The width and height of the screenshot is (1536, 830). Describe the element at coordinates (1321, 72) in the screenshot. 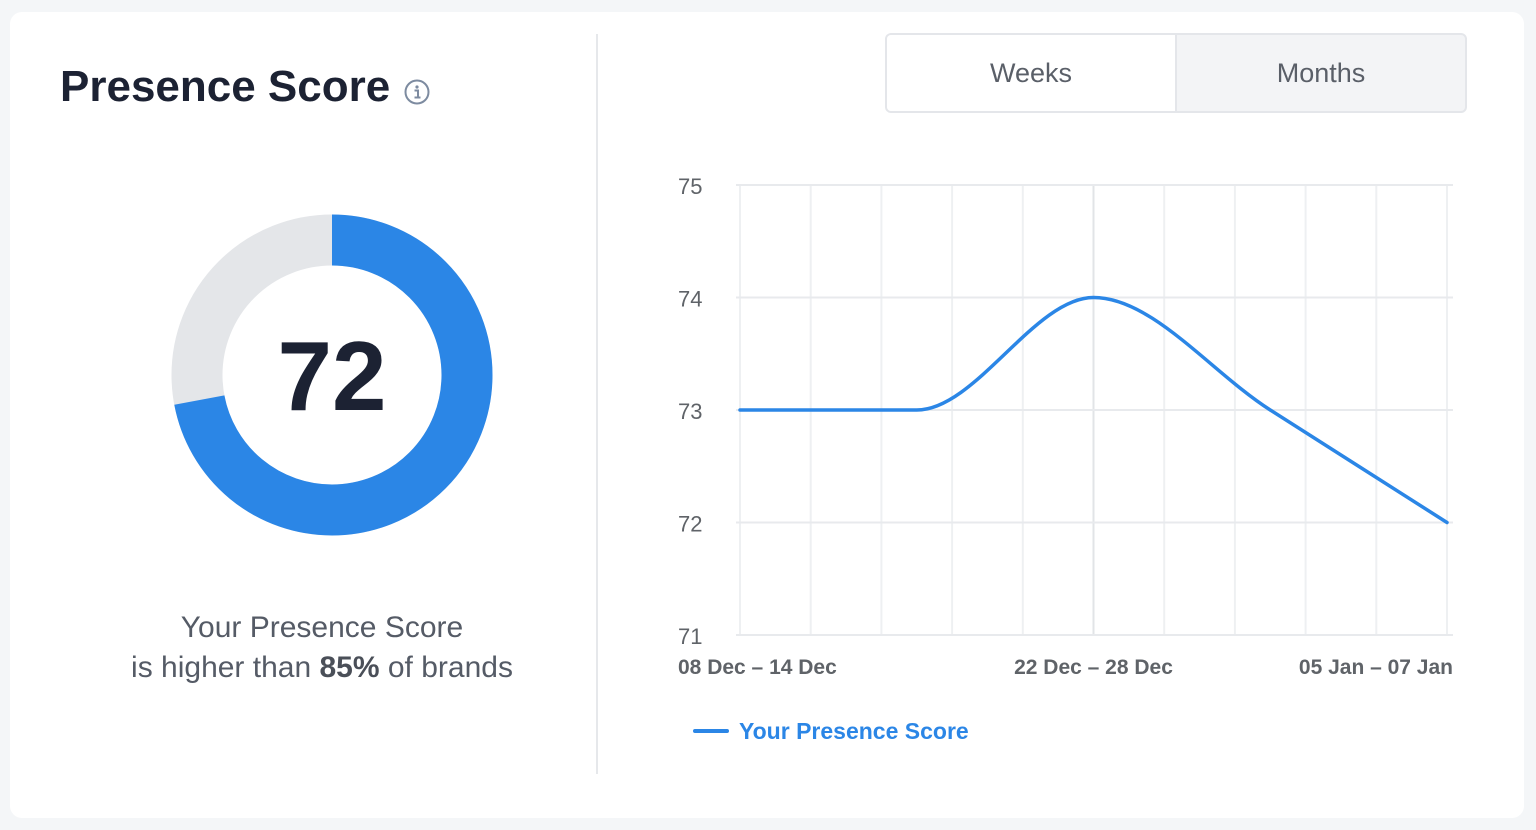

I see `tab-months: Months` at that location.